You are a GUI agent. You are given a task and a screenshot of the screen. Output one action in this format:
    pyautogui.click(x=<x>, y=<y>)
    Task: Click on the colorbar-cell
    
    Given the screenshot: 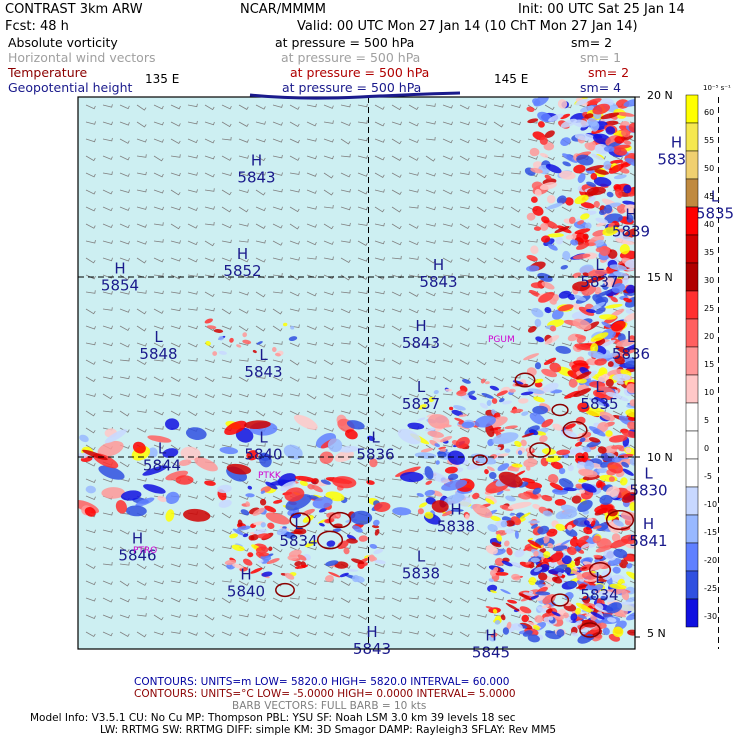 What is the action you would take?
    pyautogui.click(x=692, y=165)
    